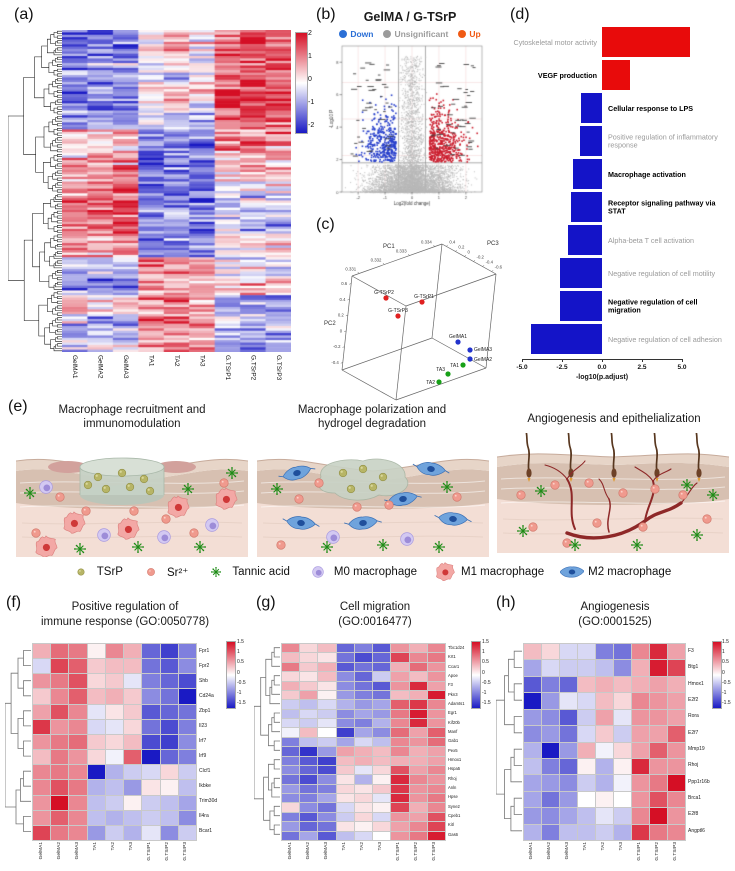  Describe the element at coordinates (470, 359) in the screenshot. I see `pca-point` at that location.